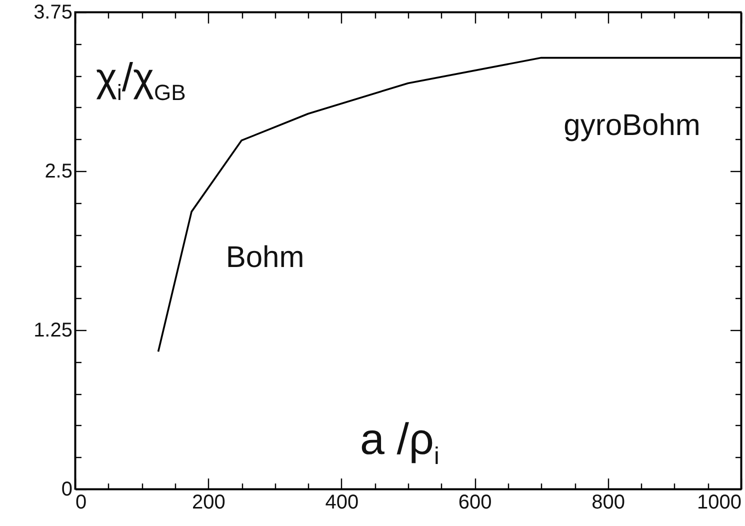 The width and height of the screenshot is (745, 526). What do you see at coordinates (81, 503) in the screenshot?
I see `x-tick-label: 0` at bounding box center [81, 503].